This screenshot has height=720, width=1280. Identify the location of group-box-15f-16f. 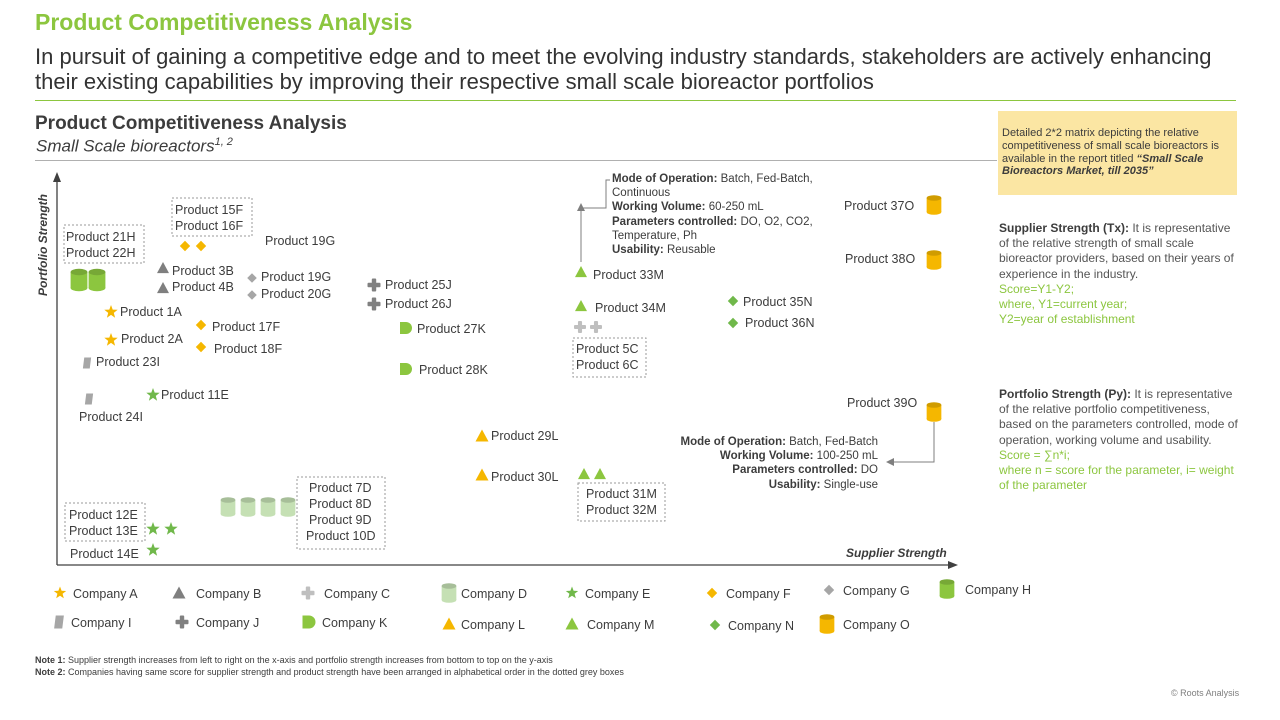
(212, 217).